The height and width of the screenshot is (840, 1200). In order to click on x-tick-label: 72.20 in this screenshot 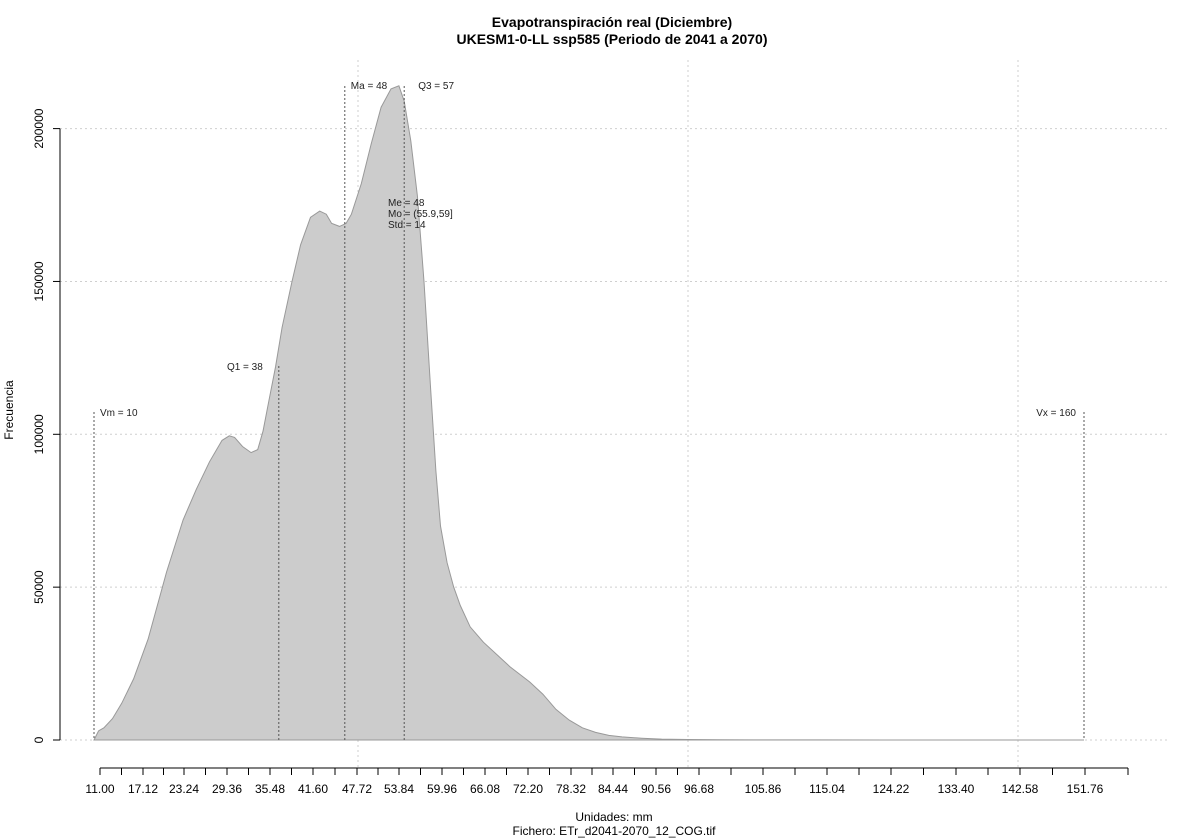, I will do `click(528, 789)`.